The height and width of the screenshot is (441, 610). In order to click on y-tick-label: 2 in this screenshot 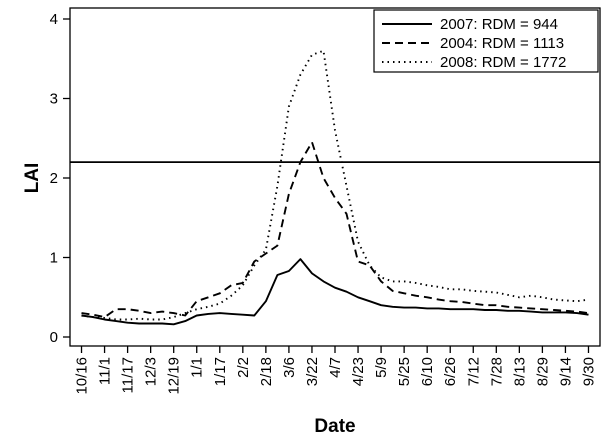, I will do `click(54, 178)`.